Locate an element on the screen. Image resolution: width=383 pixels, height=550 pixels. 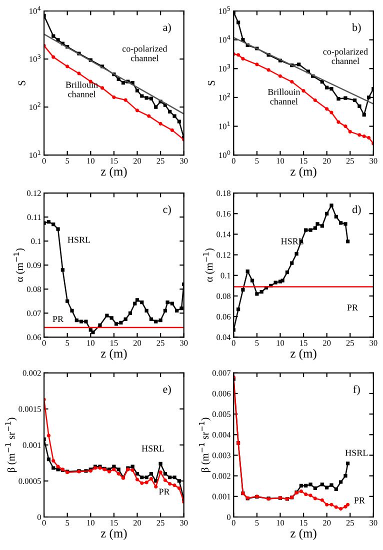
annotation: b) is located at coordinates (356, 28).